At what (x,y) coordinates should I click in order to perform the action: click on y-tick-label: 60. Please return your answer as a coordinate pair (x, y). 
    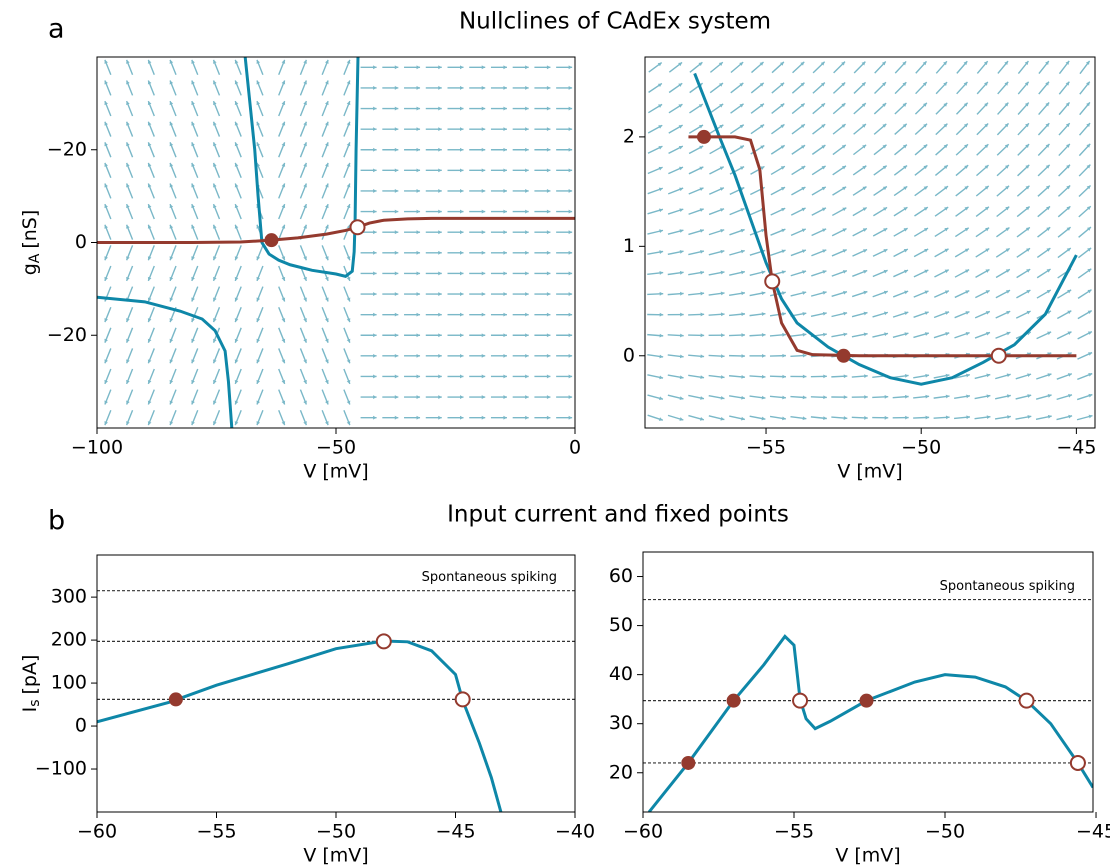
    Looking at the image, I should click on (621, 576).